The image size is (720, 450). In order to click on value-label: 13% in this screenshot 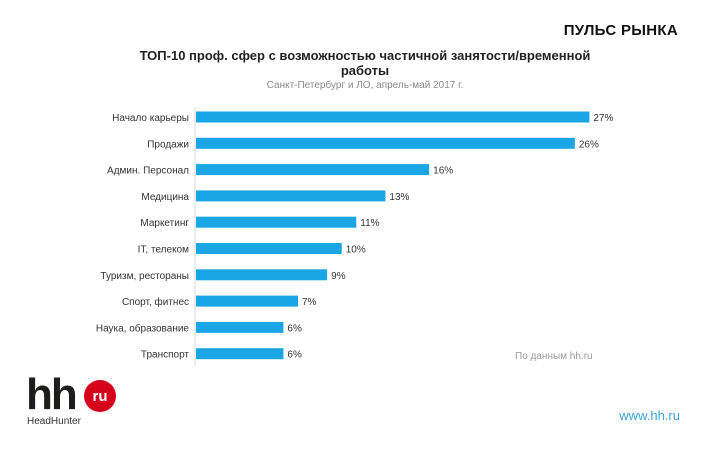, I will do `click(399, 197)`.